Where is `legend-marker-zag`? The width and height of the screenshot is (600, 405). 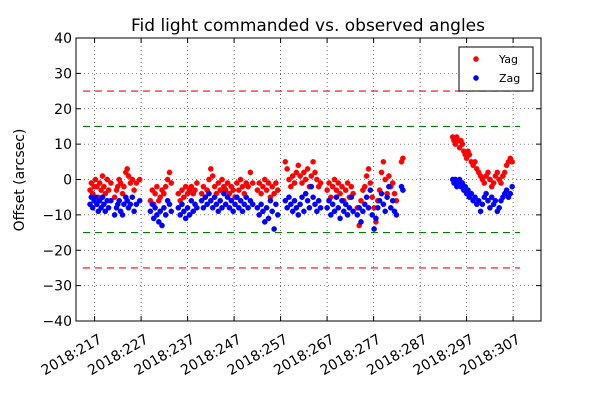
legend-marker-zag is located at coordinates (476, 78).